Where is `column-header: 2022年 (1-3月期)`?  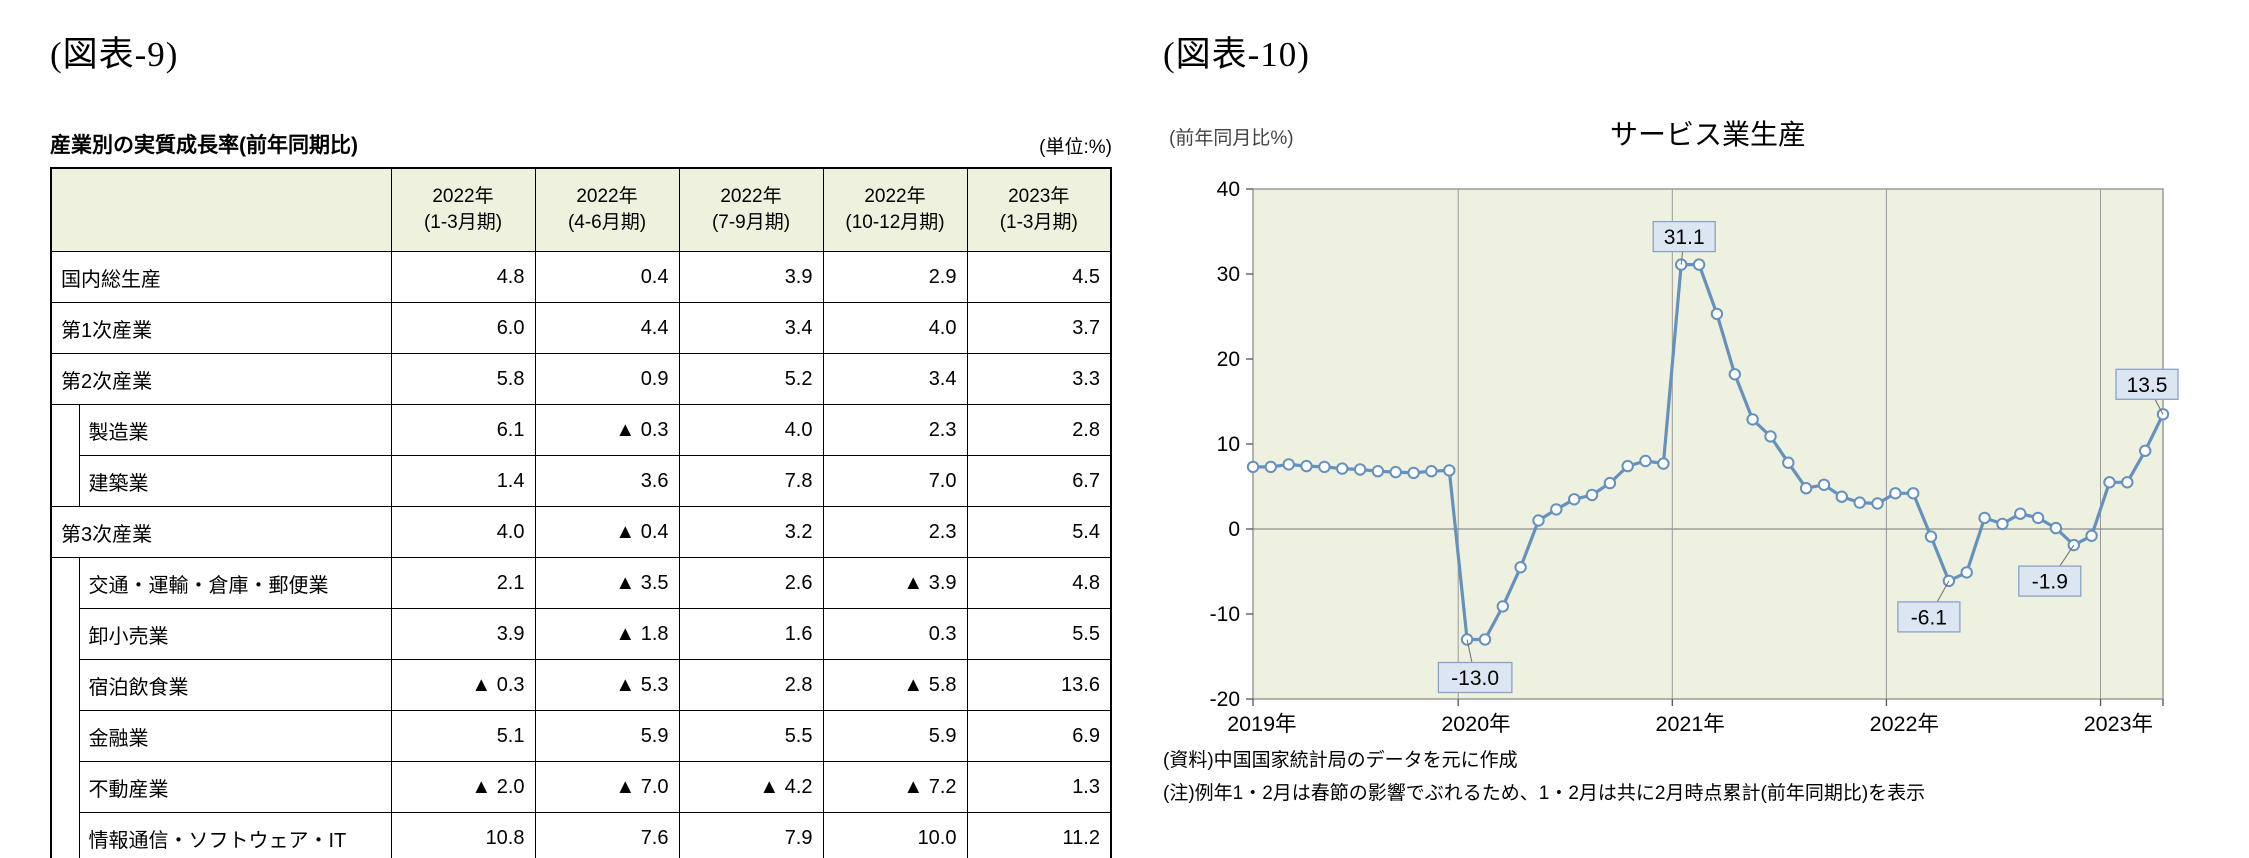
column-header: 2022年 (1-3月期) is located at coordinates (463, 209).